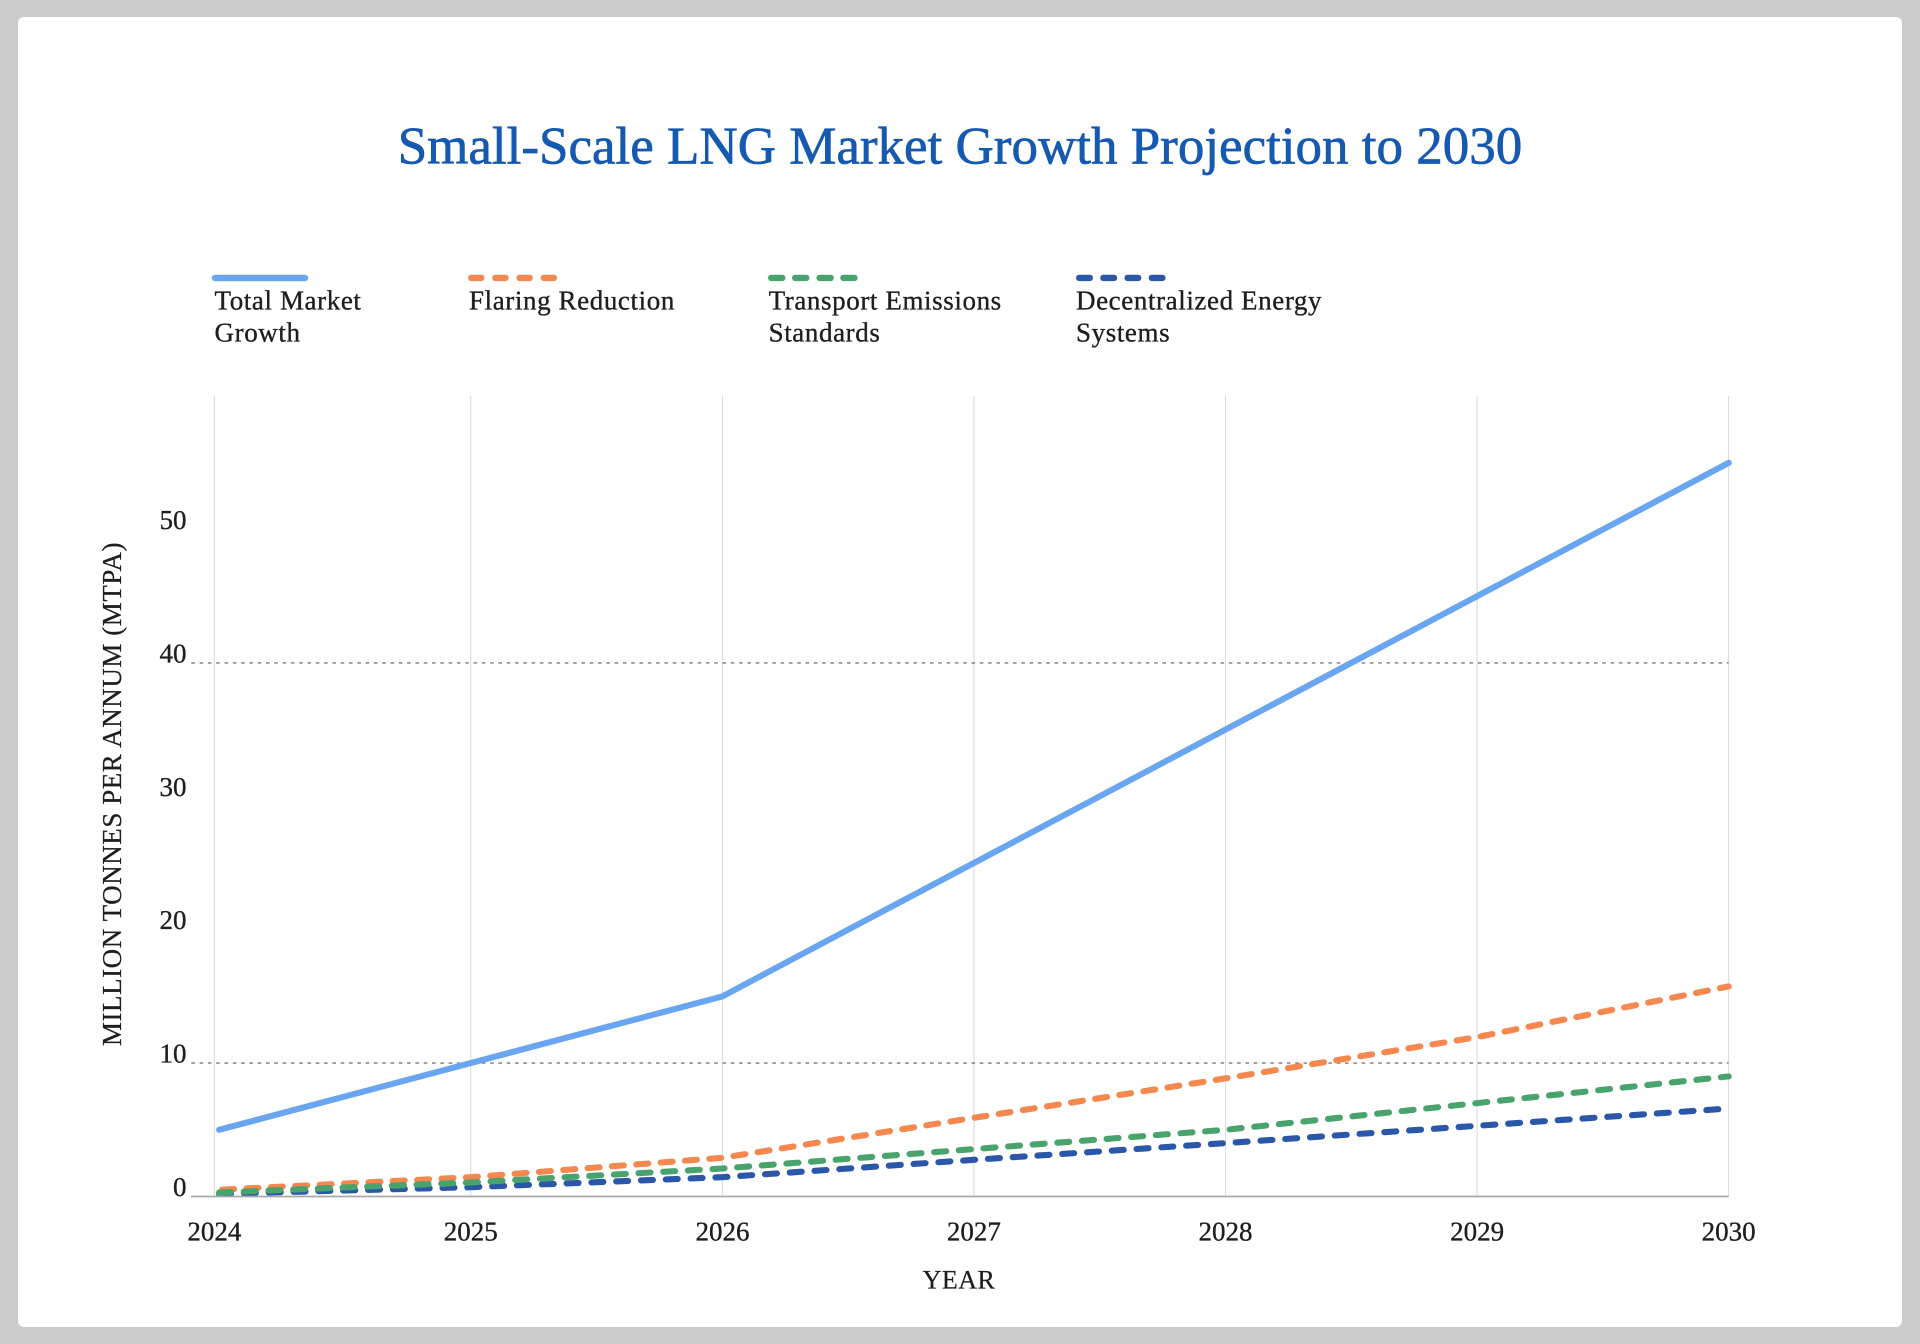 This screenshot has height=1344, width=1920. Describe the element at coordinates (173, 787) in the screenshot. I see `svg-text: 30` at that location.